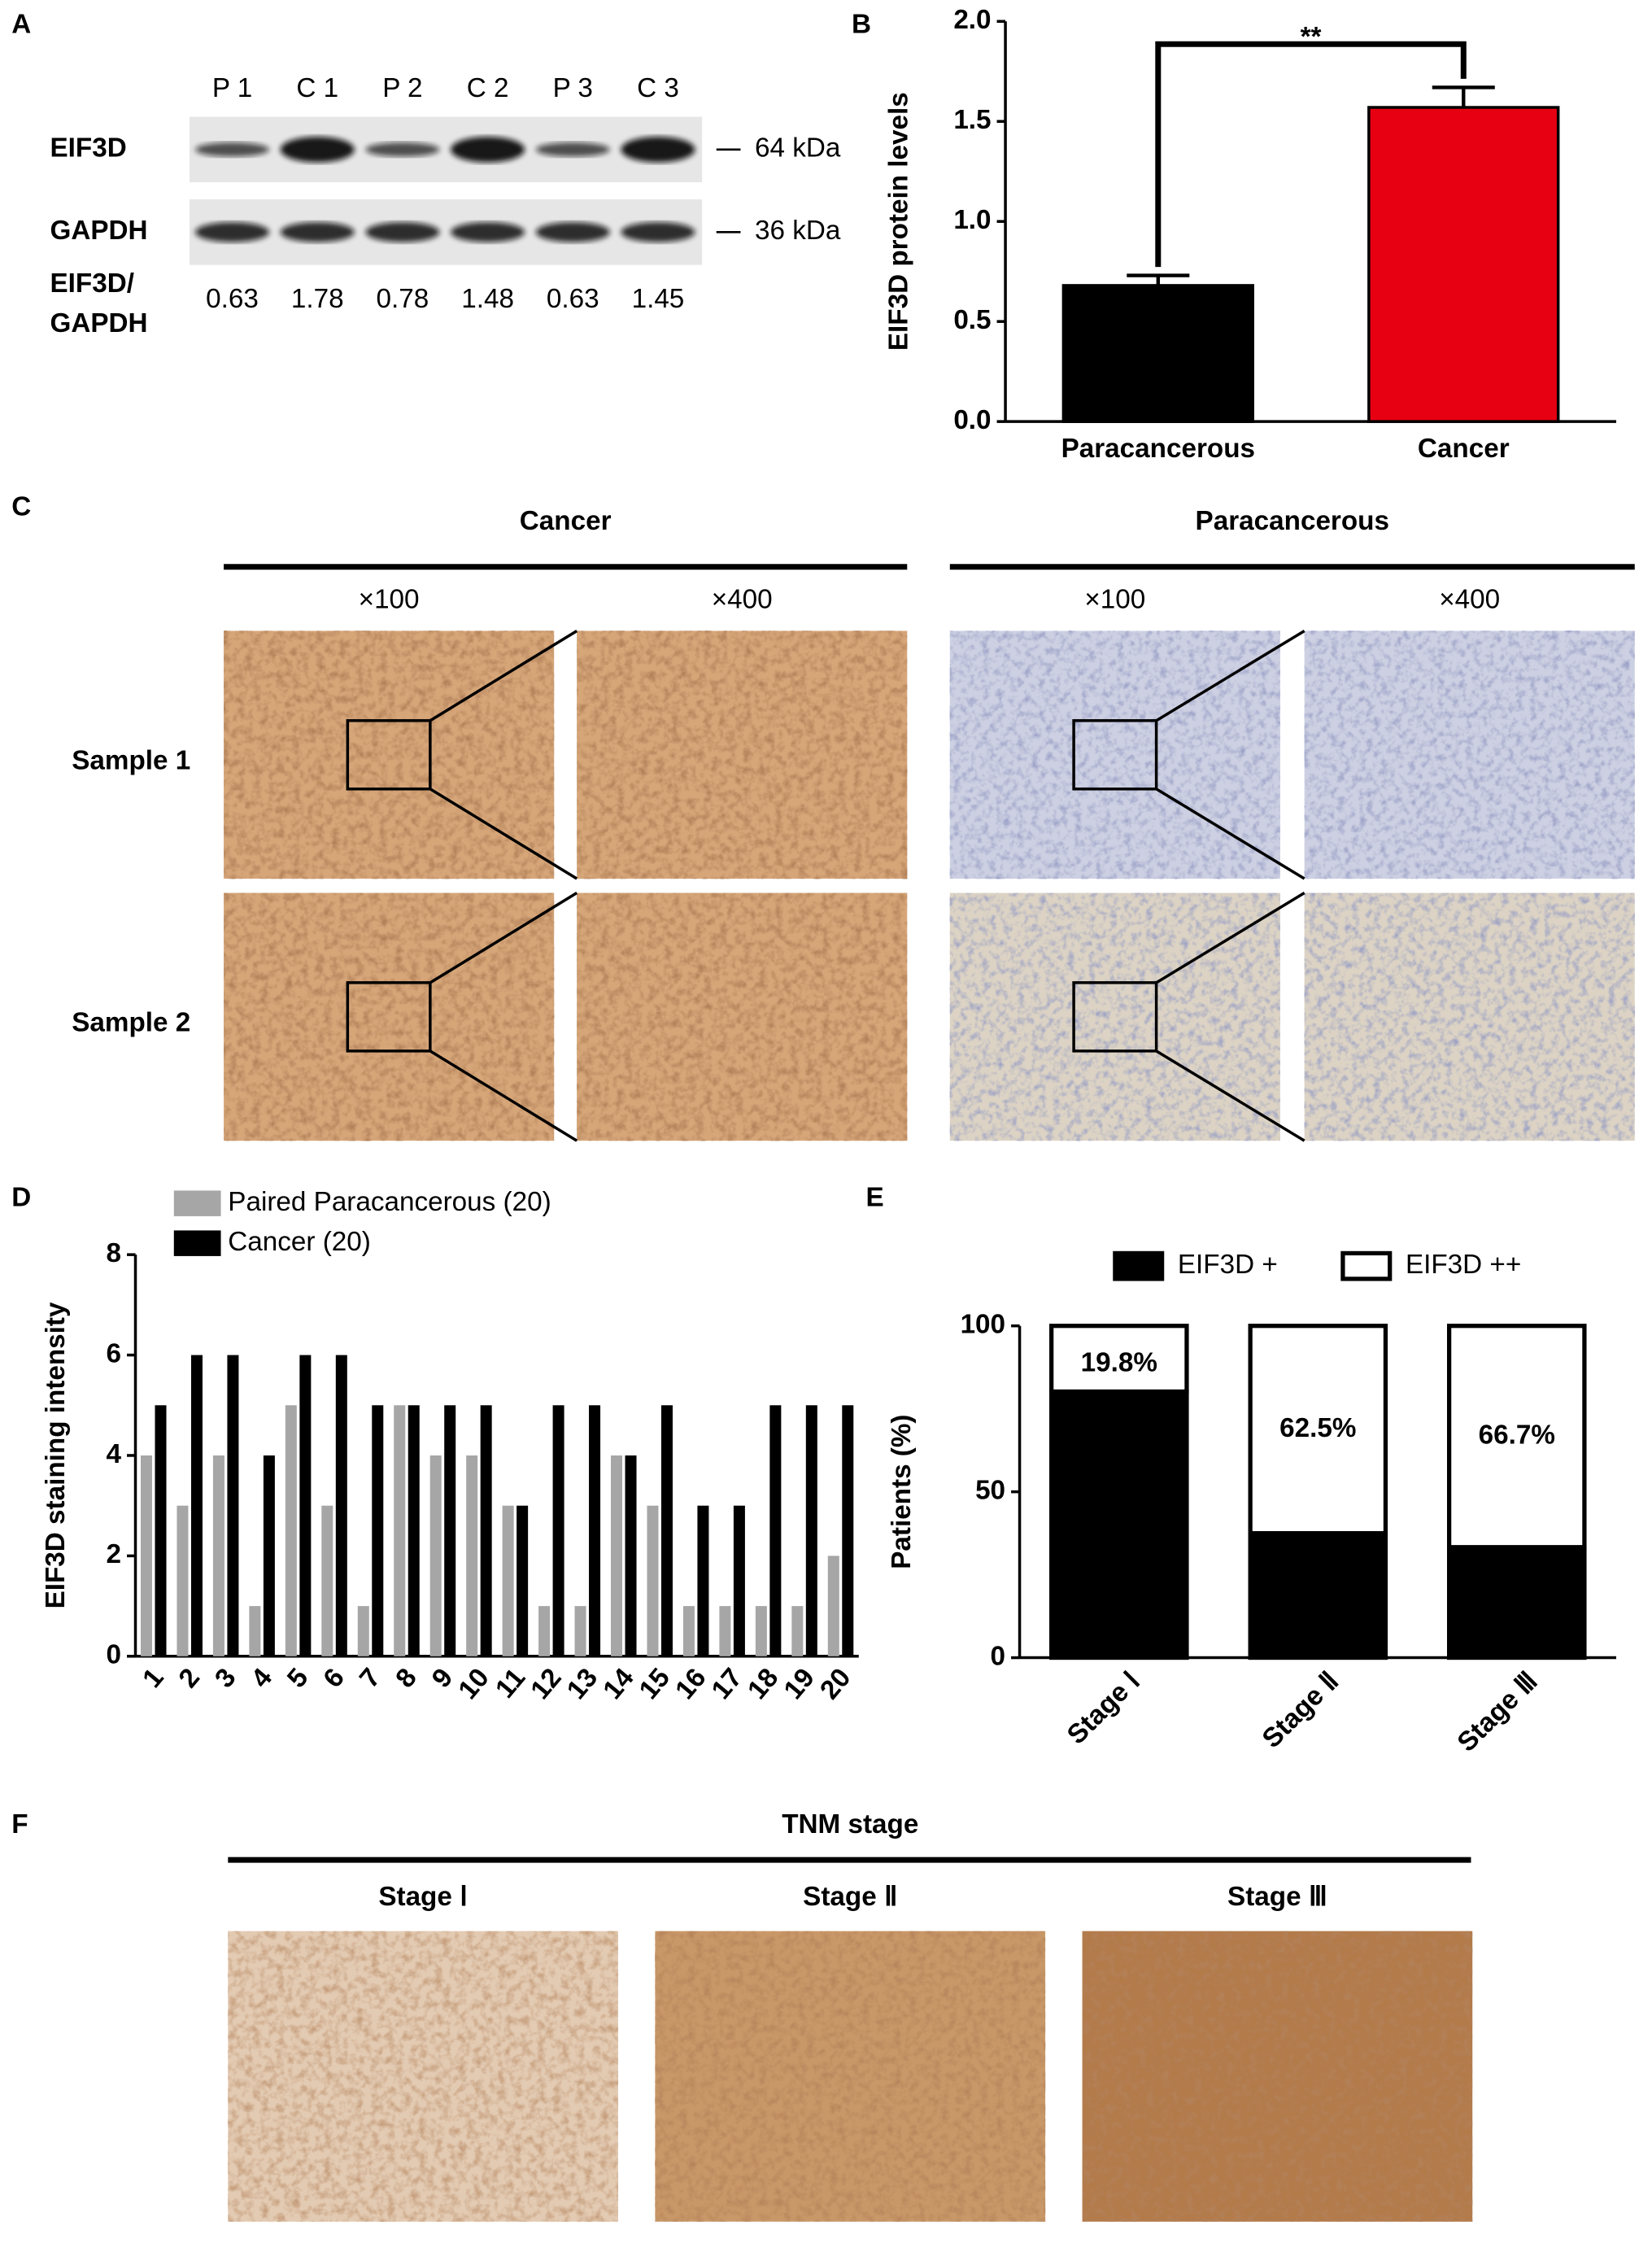  What do you see at coordinates (902, 1491) in the screenshot?
I see `y-axis-label: Patients (%)` at bounding box center [902, 1491].